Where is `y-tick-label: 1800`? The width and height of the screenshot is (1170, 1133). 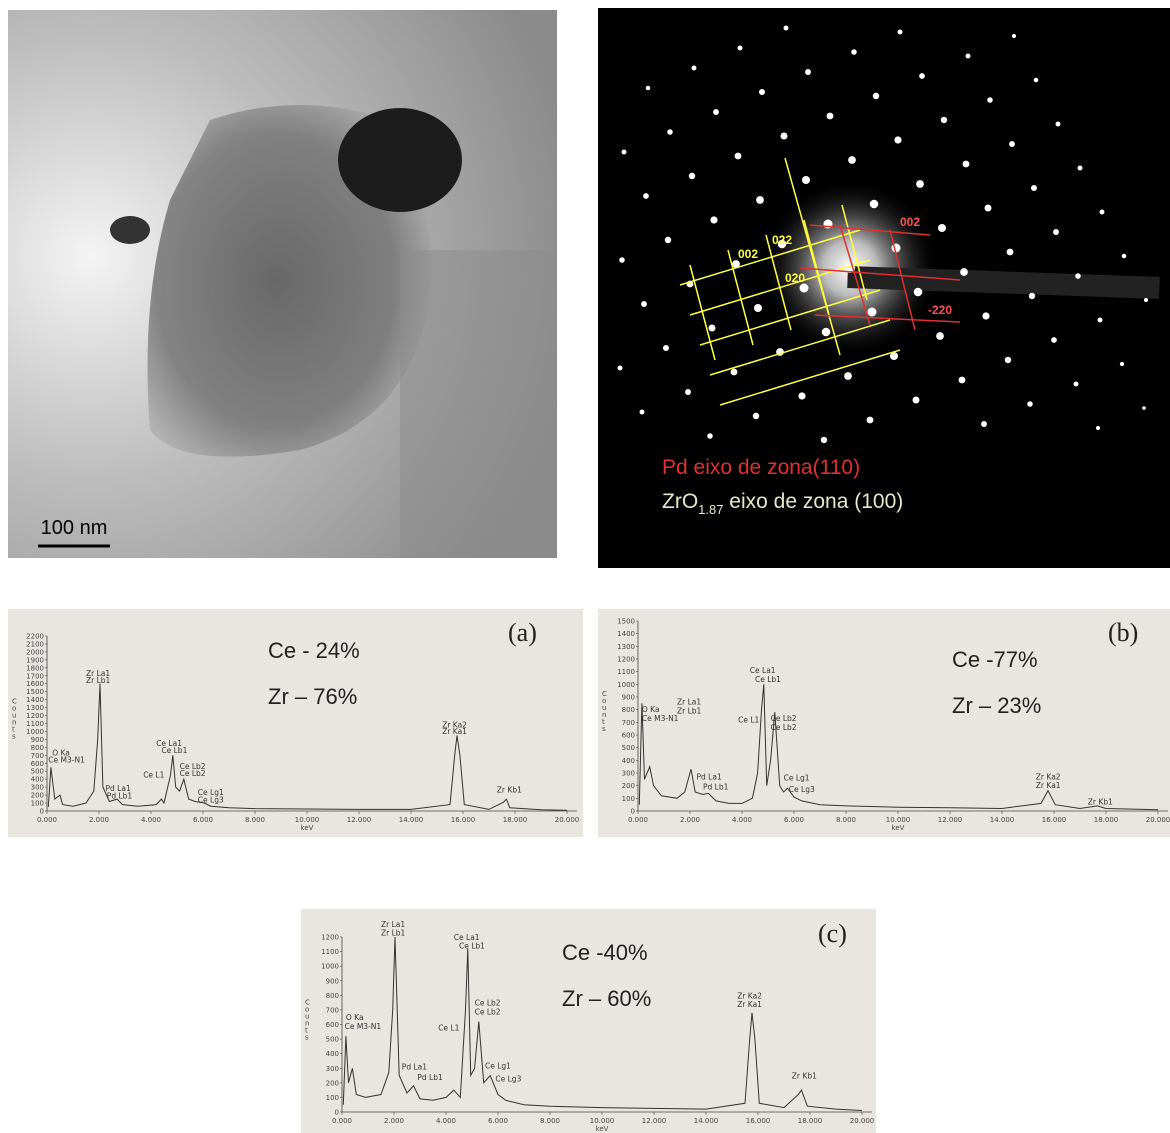
y-tick-label: 1800 is located at coordinates (35, 668).